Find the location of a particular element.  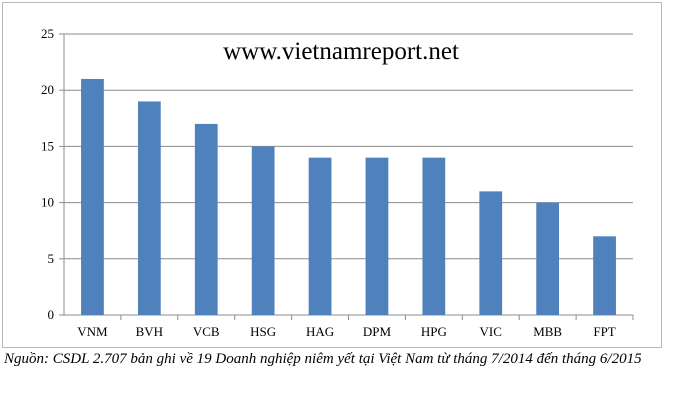

x-tick-label-mbb: MBB is located at coordinates (547, 331).